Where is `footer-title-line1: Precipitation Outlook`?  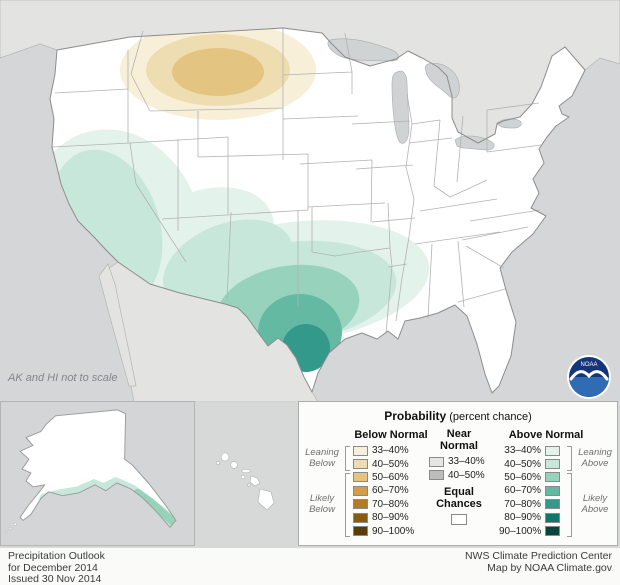
footer-title-line1: Precipitation Outlook is located at coordinates (56, 556).